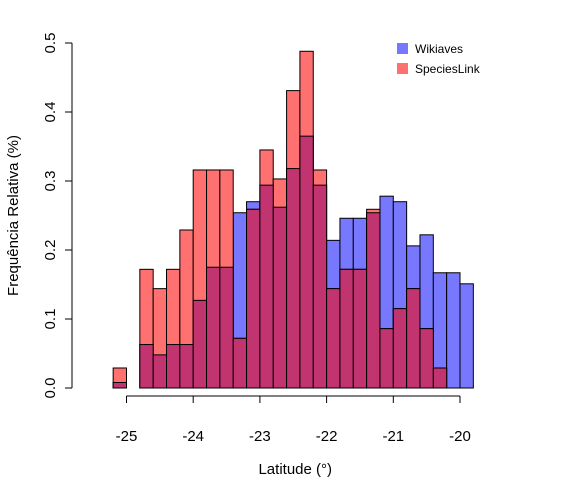 This screenshot has width=577, height=499. I want to click on y-tick-label: 0.4, so click(50, 112).